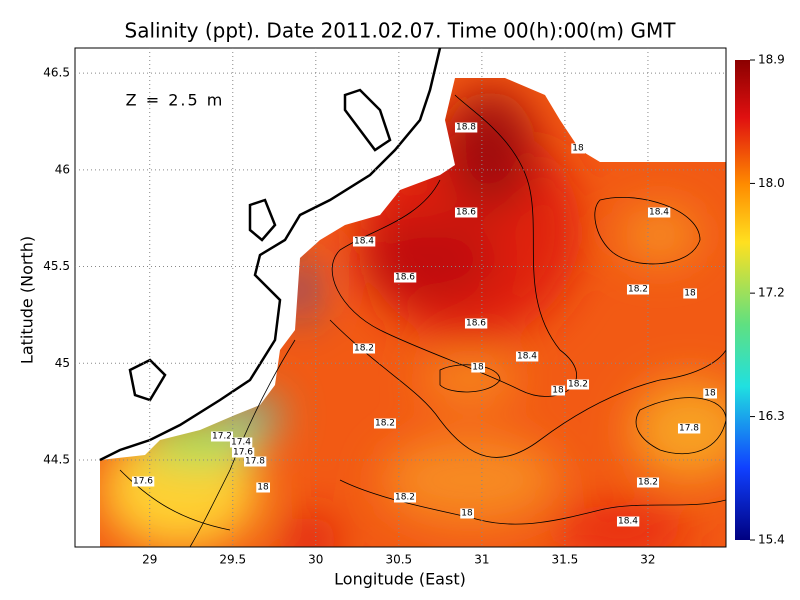 The image size is (800, 600). Describe the element at coordinates (62, 169) in the screenshot. I see `y-tick-label: 46` at that location.